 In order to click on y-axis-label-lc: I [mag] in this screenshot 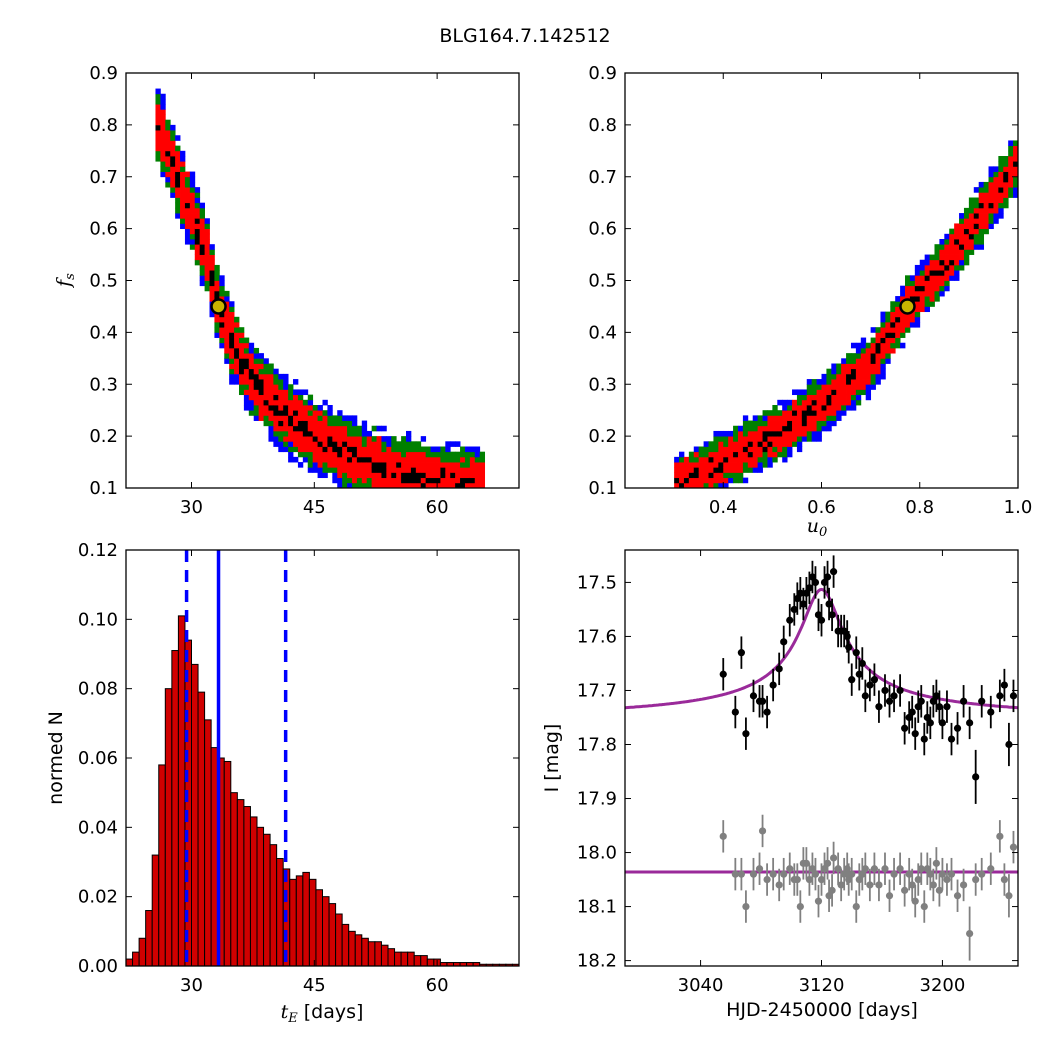, I will do `click(552, 758)`.